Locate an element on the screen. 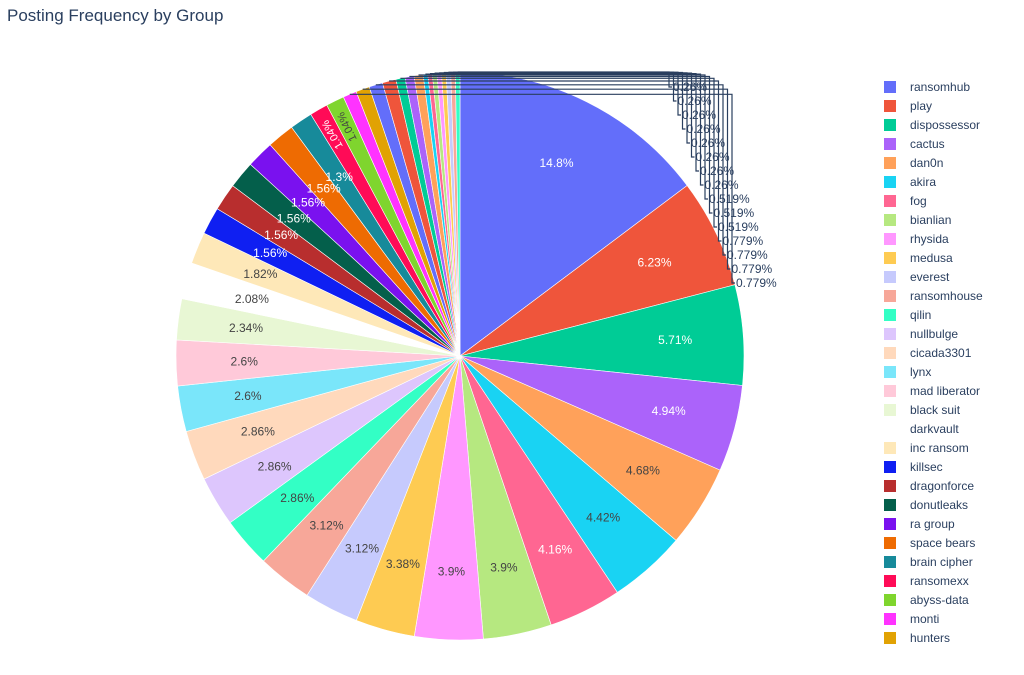 Image resolution: width=1024 pixels, height=675 pixels. legend-item-ransomexx: ransomexx is located at coordinates (948, 580).